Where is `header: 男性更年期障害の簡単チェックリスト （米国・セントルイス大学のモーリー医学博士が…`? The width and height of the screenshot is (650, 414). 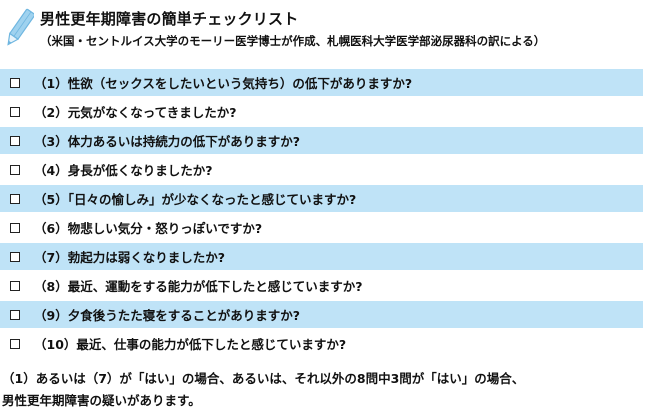 header: 男性更年期障害の簡単チェックリスト （米国・セントルイス大学のモーリー医学博士が… is located at coordinates (325, 31).